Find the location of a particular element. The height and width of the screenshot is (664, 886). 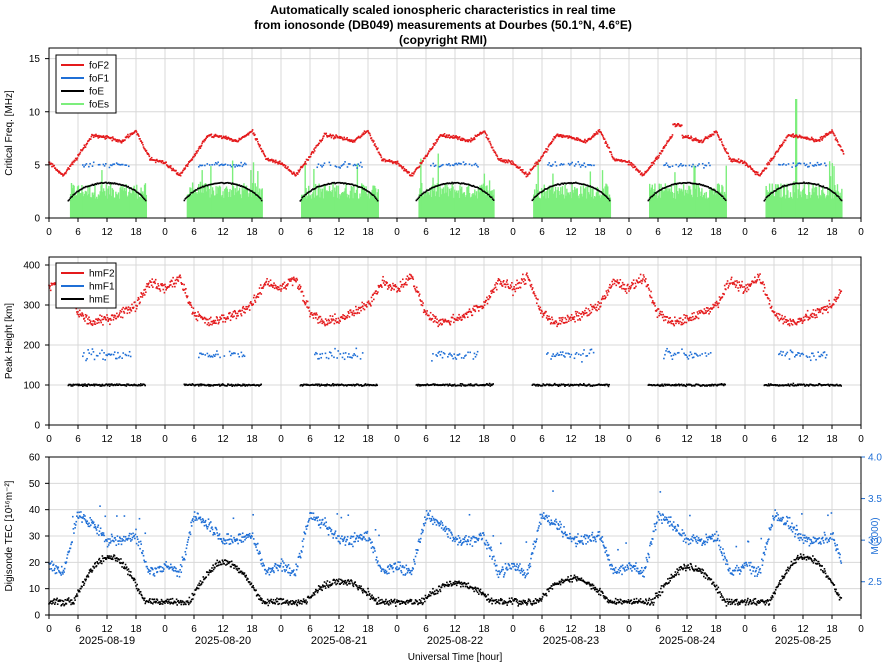

foF1-point is located at coordinates (450, 165).